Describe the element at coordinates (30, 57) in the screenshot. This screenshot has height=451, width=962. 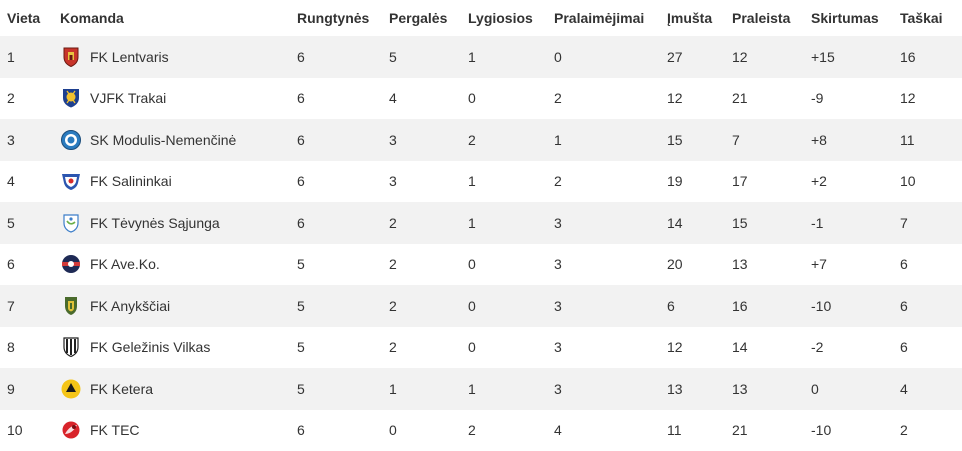
I see `cell-position: 1` at that location.